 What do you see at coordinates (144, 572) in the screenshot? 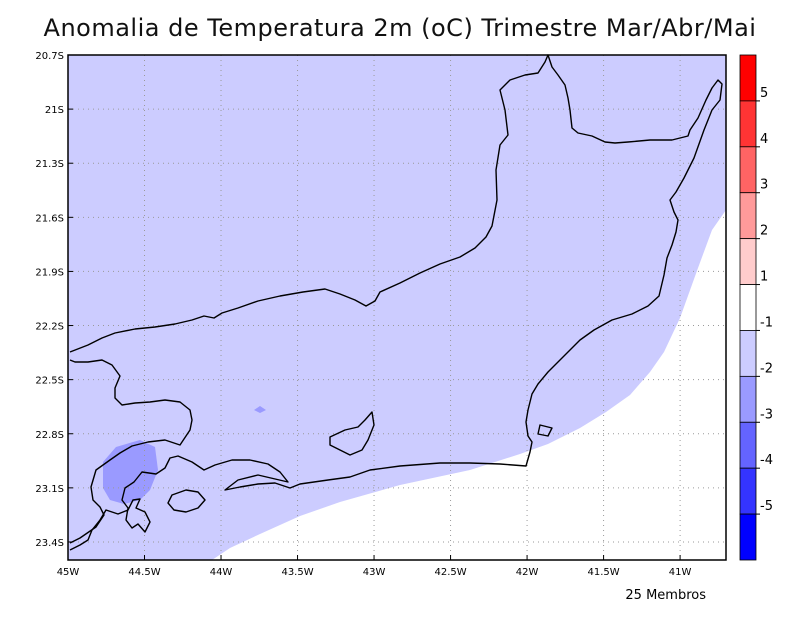
I see `x-tick-label: 44.5W` at bounding box center [144, 572].